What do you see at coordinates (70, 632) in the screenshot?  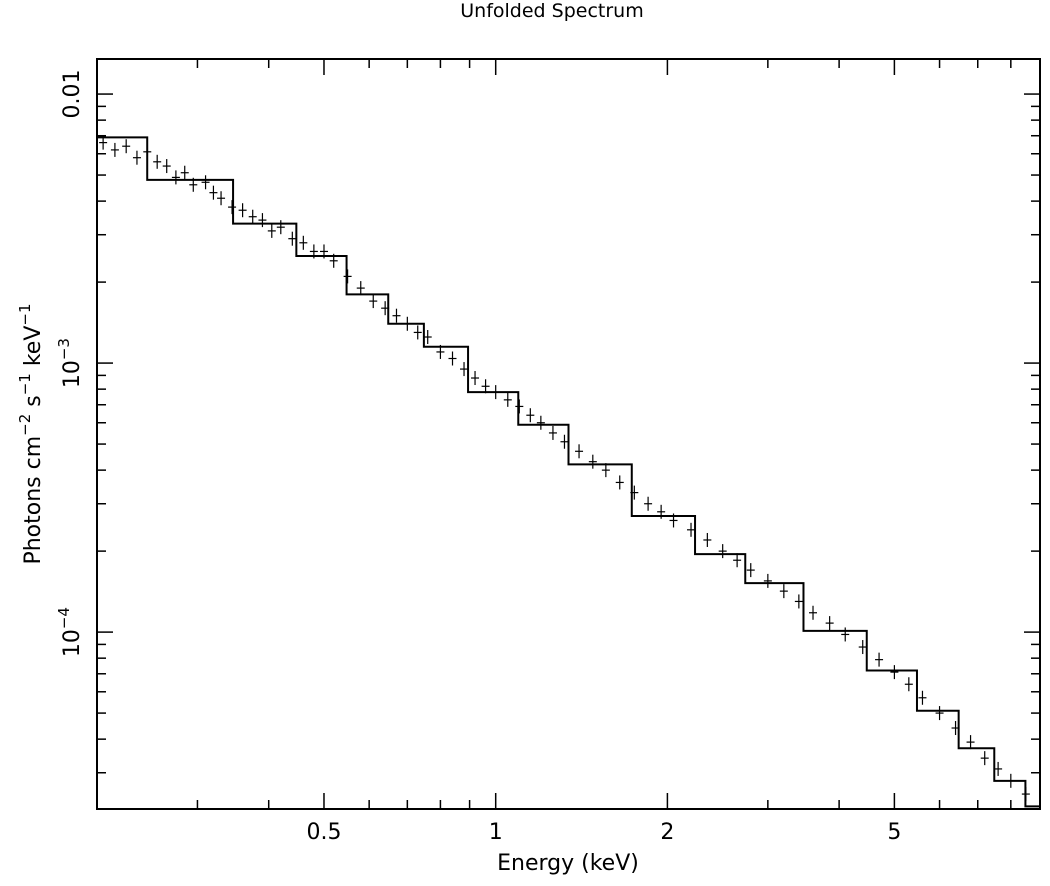 I see `y-tick-label: 10−4` at bounding box center [70, 632].